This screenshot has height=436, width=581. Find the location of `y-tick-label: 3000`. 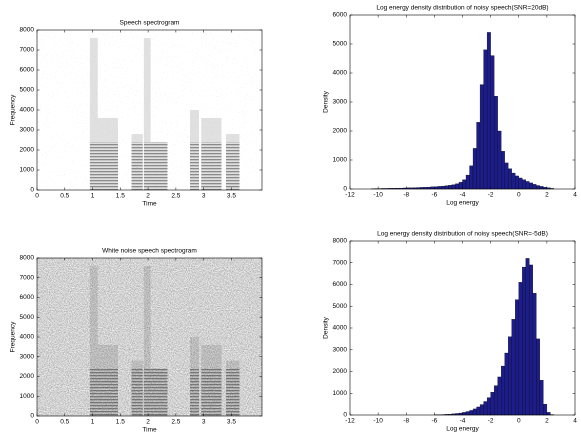

y-tick-label: 3000 is located at coordinates (340, 349).